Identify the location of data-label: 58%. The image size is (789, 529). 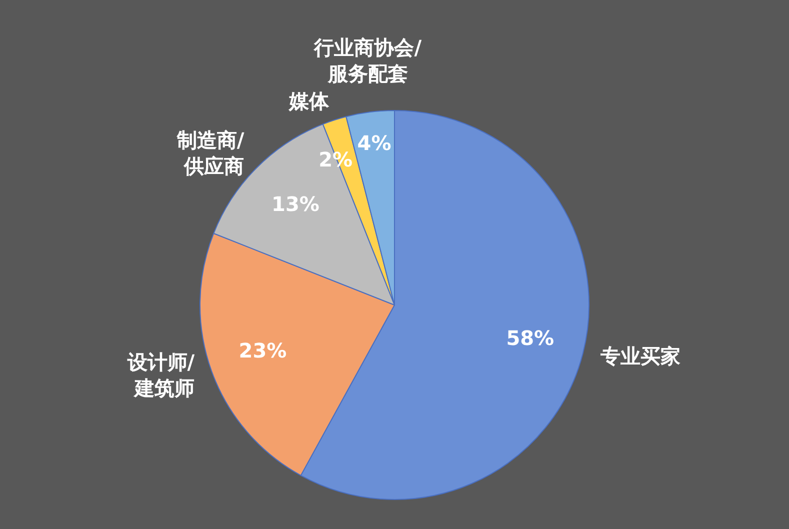
(530, 338).